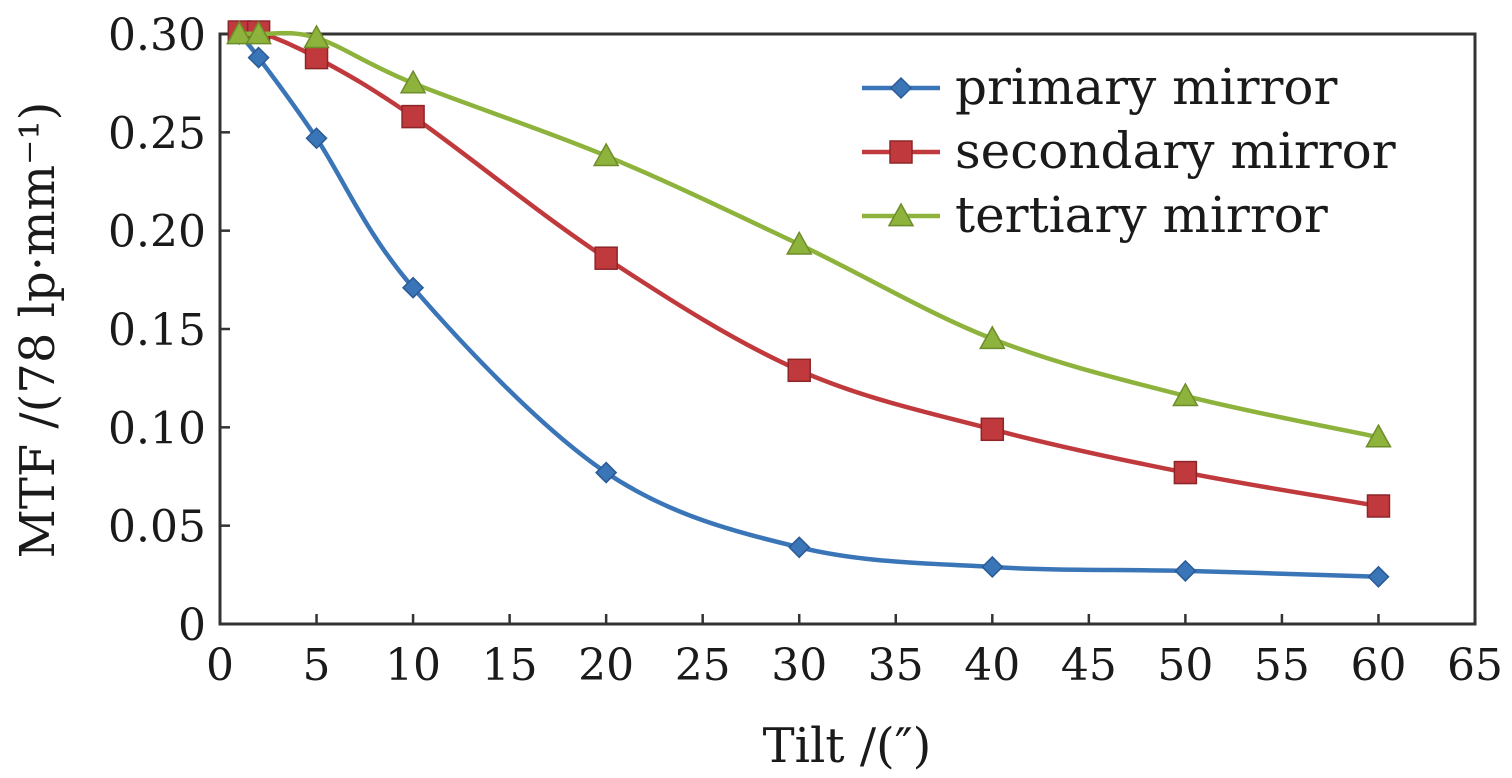 The height and width of the screenshot is (778, 1512). Describe the element at coordinates (901, 152) in the screenshot. I see `legend-marker-secondary-mirror` at that location.